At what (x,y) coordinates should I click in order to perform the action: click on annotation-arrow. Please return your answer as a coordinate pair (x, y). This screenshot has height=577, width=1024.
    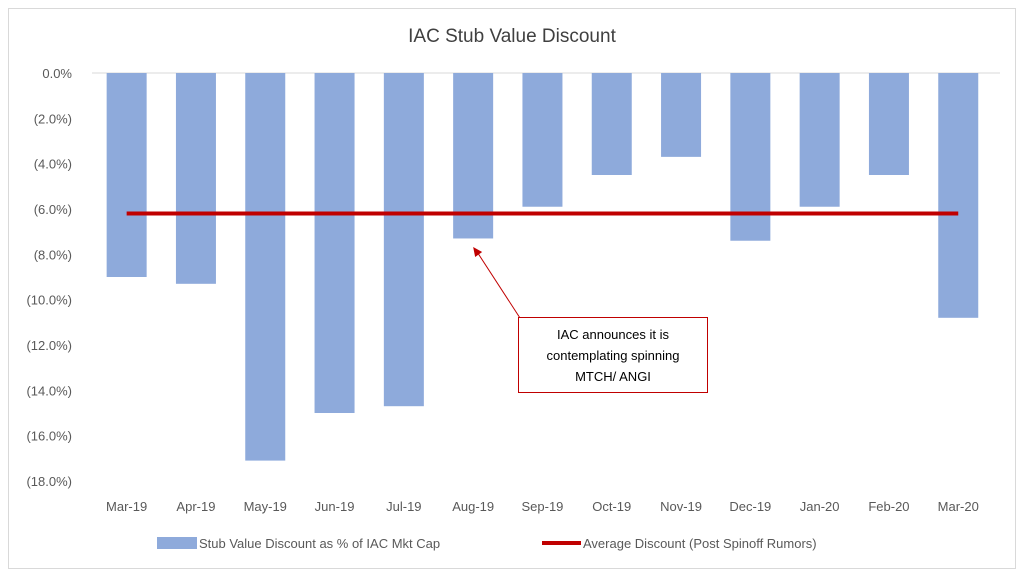
    Looking at the image, I should click on (498, 285).